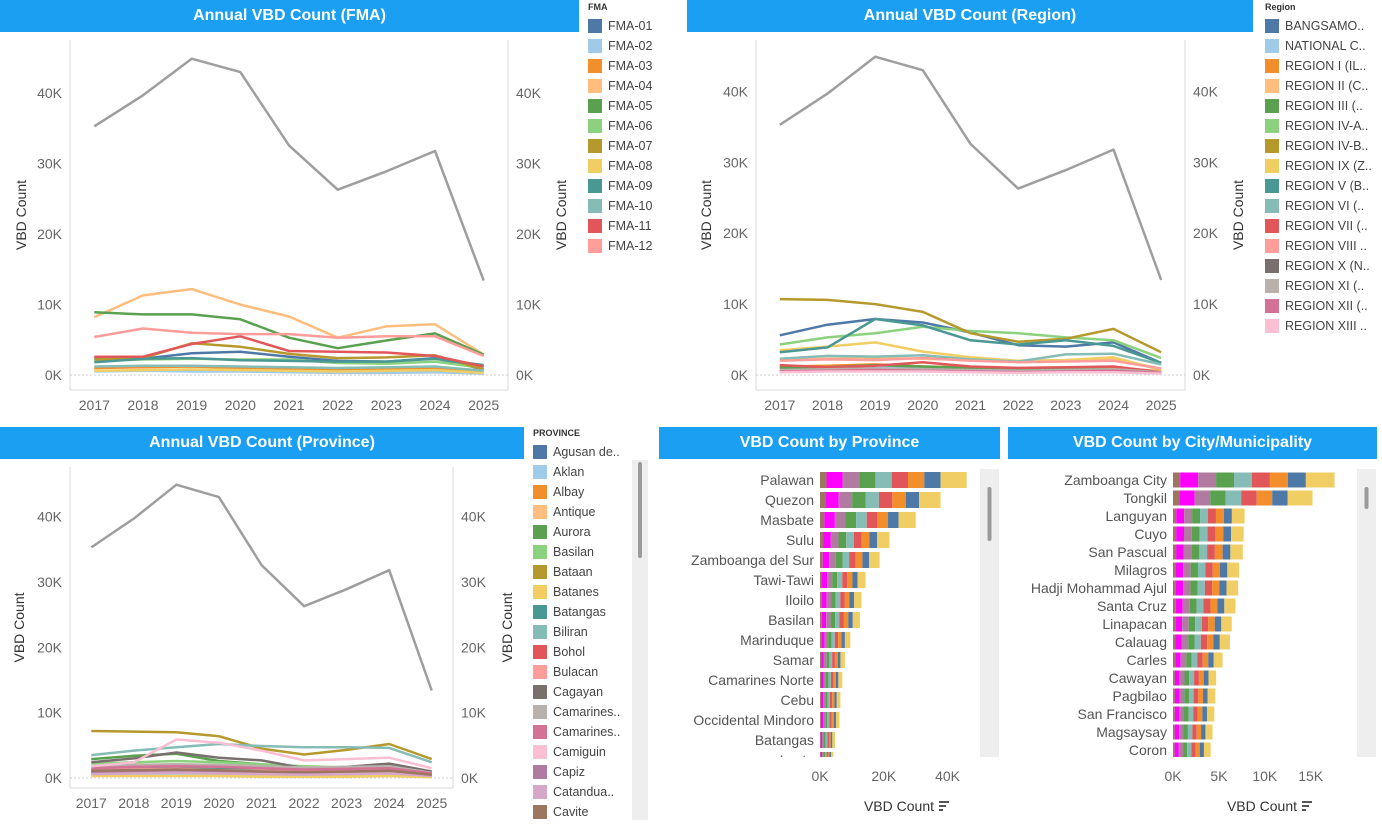 This screenshot has height=837, width=1382. What do you see at coordinates (1150, 534) in the screenshot?
I see `category-label: Cuyo` at bounding box center [1150, 534].